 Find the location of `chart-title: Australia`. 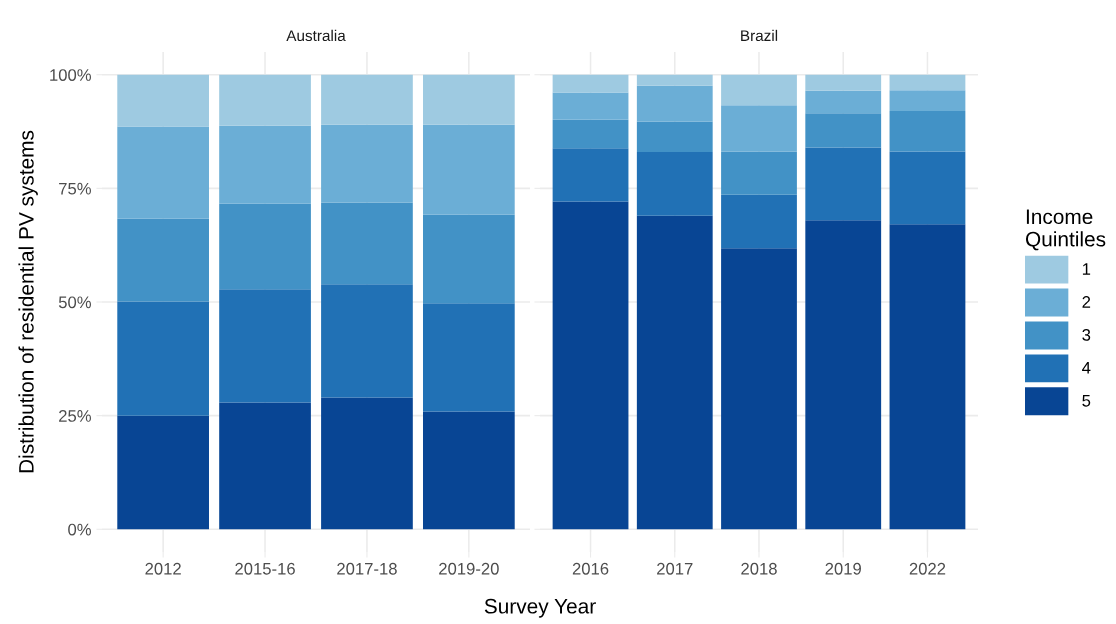

chart-title: Australia is located at coordinates (316, 35).